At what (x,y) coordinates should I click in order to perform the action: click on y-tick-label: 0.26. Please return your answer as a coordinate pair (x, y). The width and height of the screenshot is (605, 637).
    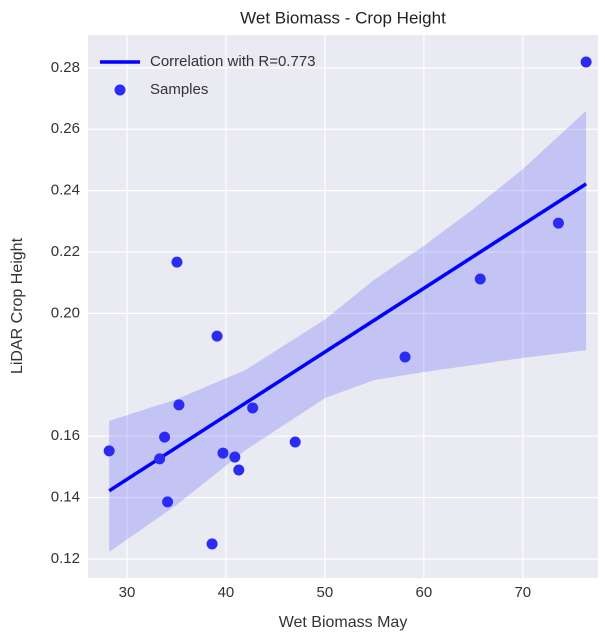
    Looking at the image, I should click on (65, 128).